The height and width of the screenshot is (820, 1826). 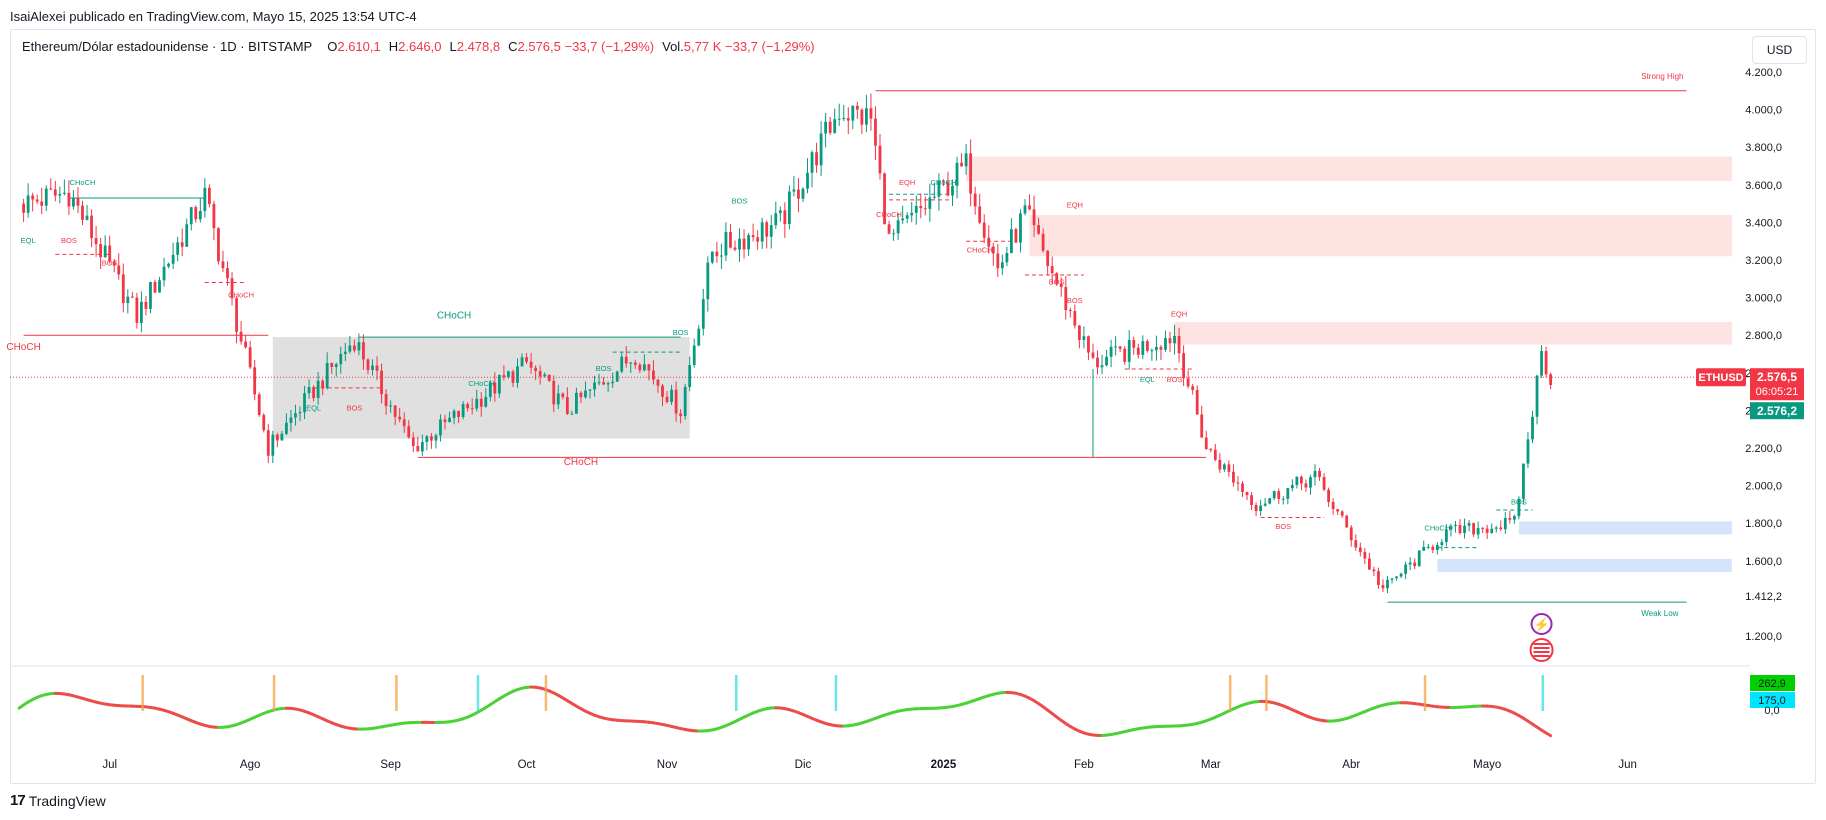 What do you see at coordinates (869, 765) in the screenshot?
I see `time-axis: Jul Ago Sep Oct Nov Dic 2025 Feb Mar Abr Mayo Jun` at bounding box center [869, 765].